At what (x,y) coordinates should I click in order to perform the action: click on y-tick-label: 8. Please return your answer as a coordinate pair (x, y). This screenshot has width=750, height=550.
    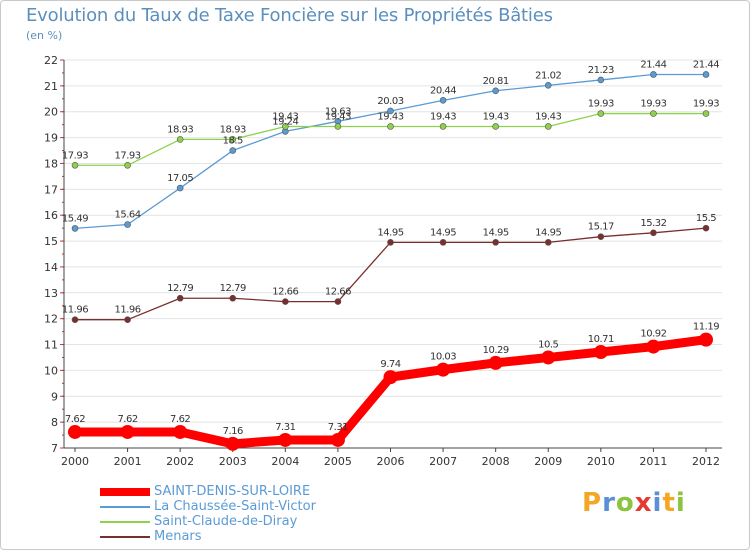
    Looking at the image, I should click on (54, 422).